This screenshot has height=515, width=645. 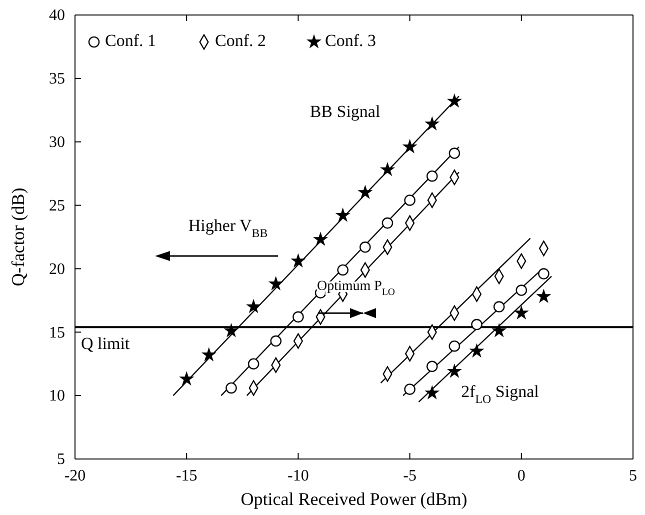 I want to click on x-tick-label: 5, so click(x=633, y=475).